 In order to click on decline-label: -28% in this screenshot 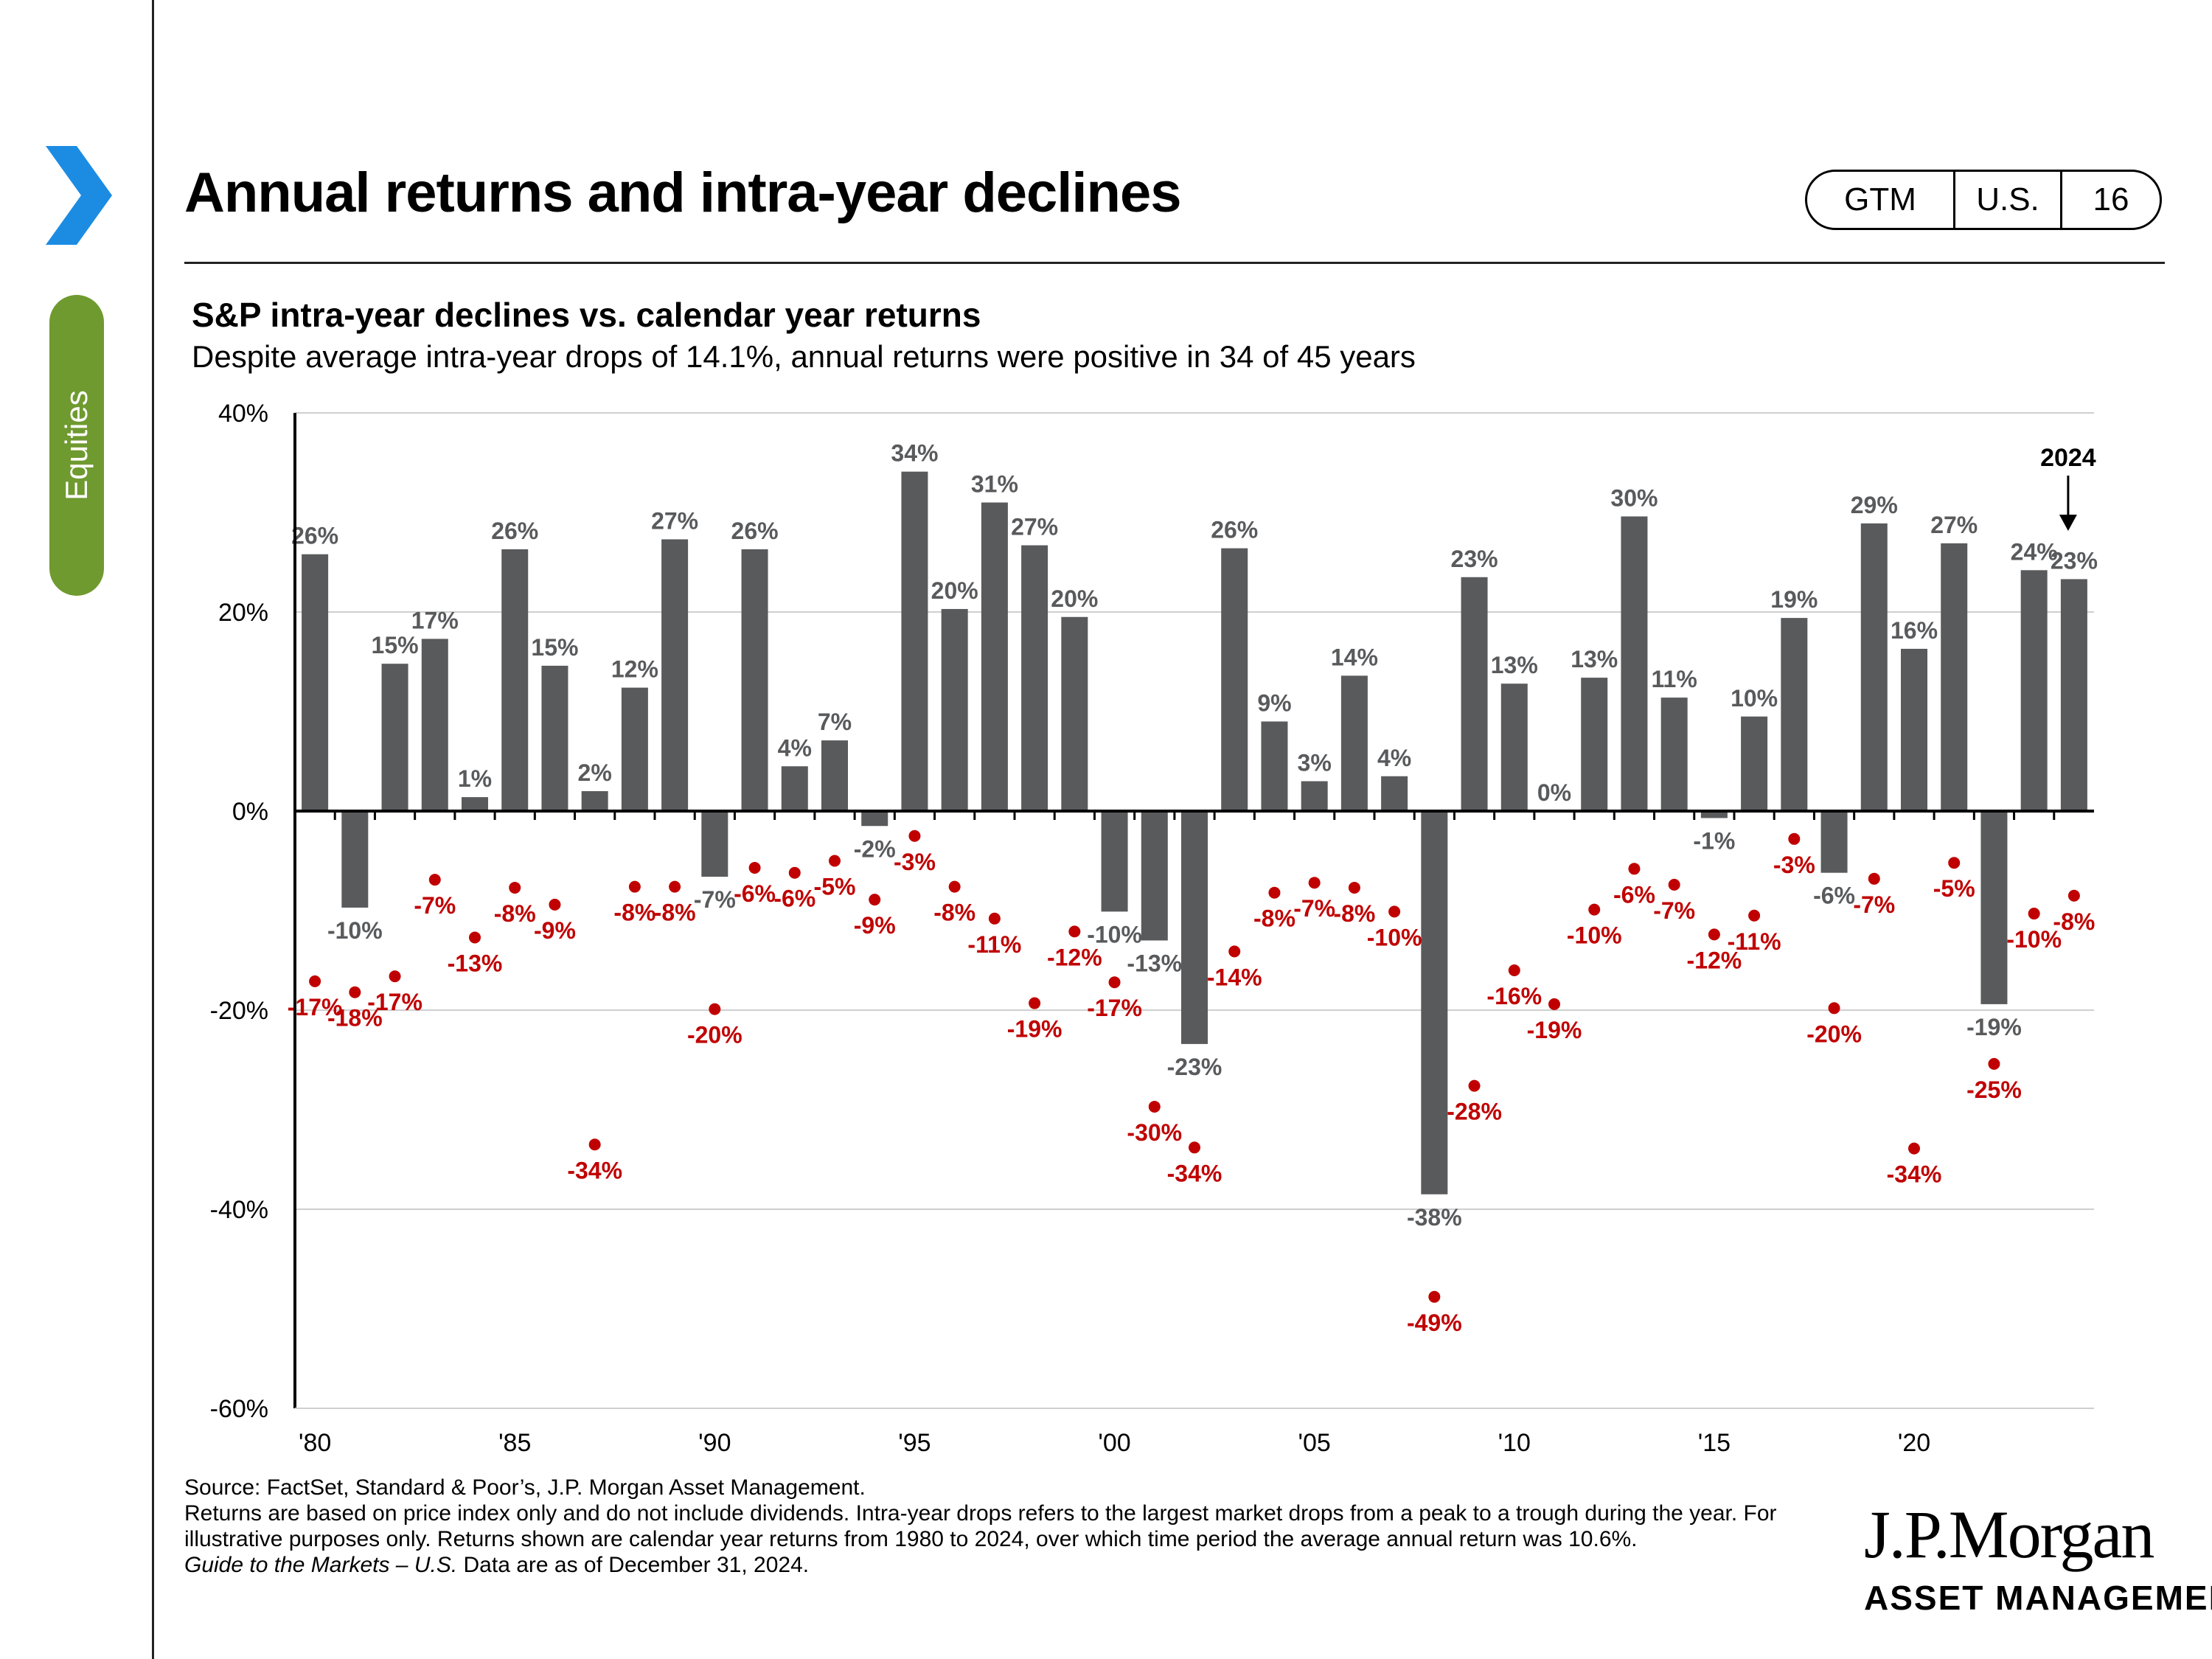, I will do `click(1474, 1112)`.